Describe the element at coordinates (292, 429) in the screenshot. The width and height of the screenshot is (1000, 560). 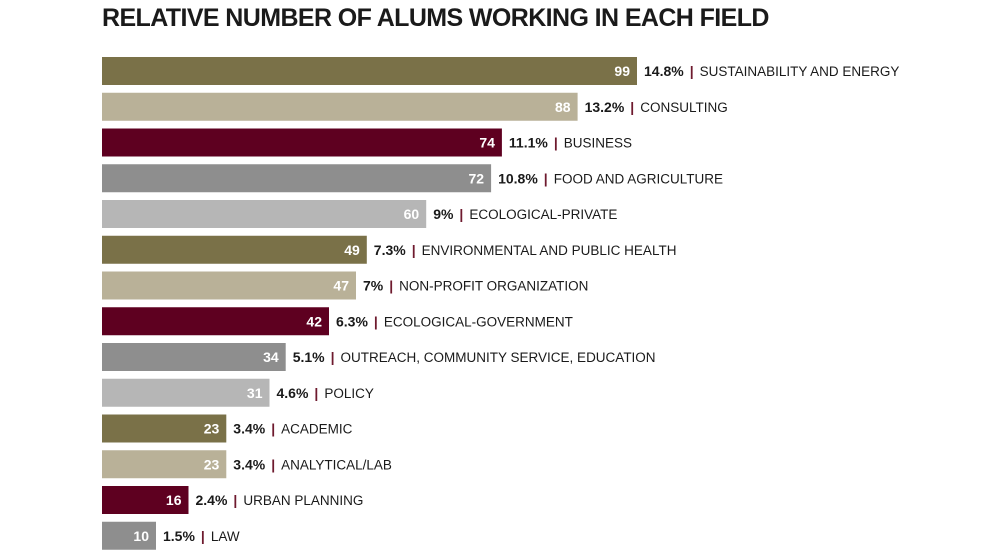
I see `bar-info-label: 3.4% | ACADEMIC` at that location.